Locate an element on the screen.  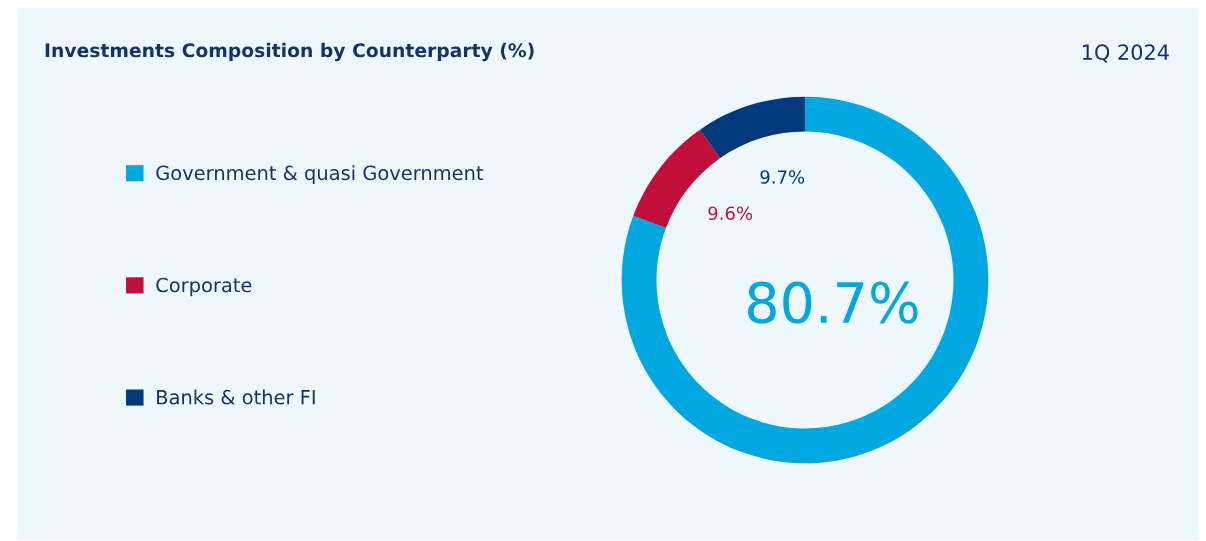
donut-slice is located at coordinates (752, 127).